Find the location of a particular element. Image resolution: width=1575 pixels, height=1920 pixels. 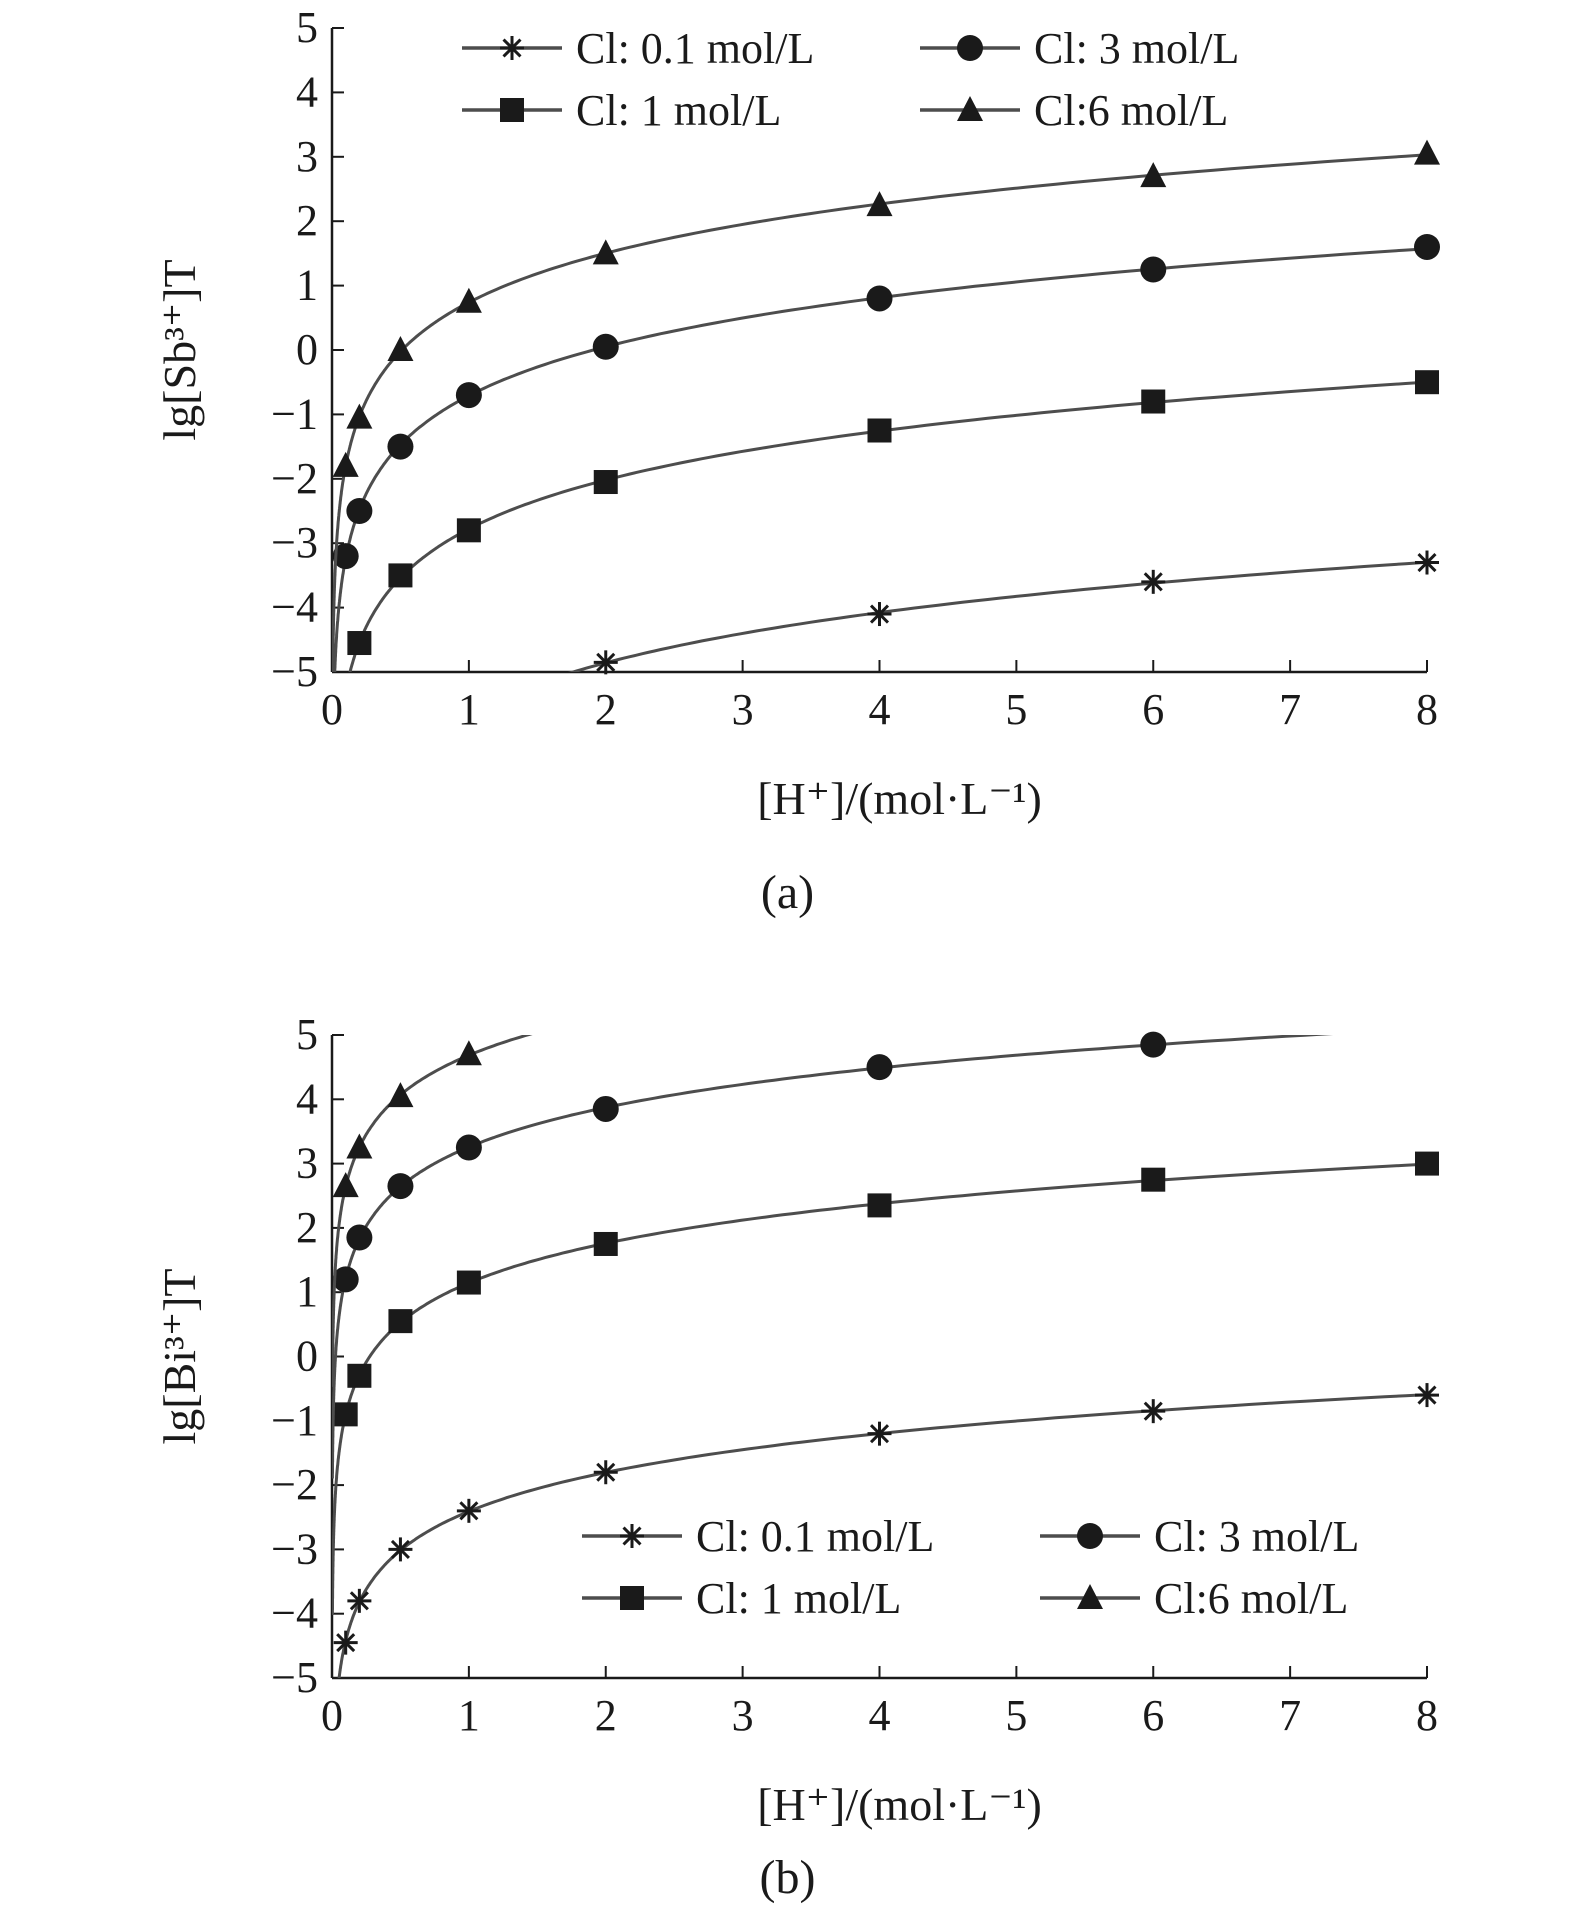

caption-a: (a) is located at coordinates (787, 892).